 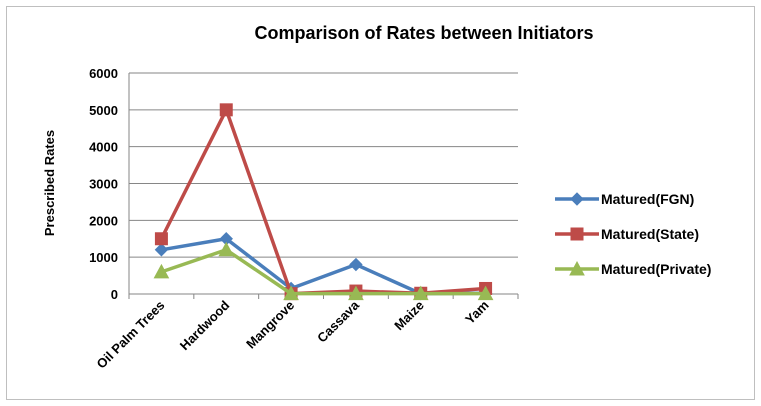 What do you see at coordinates (205, 325) in the screenshot?
I see `x-category-label: Hardwood` at bounding box center [205, 325].